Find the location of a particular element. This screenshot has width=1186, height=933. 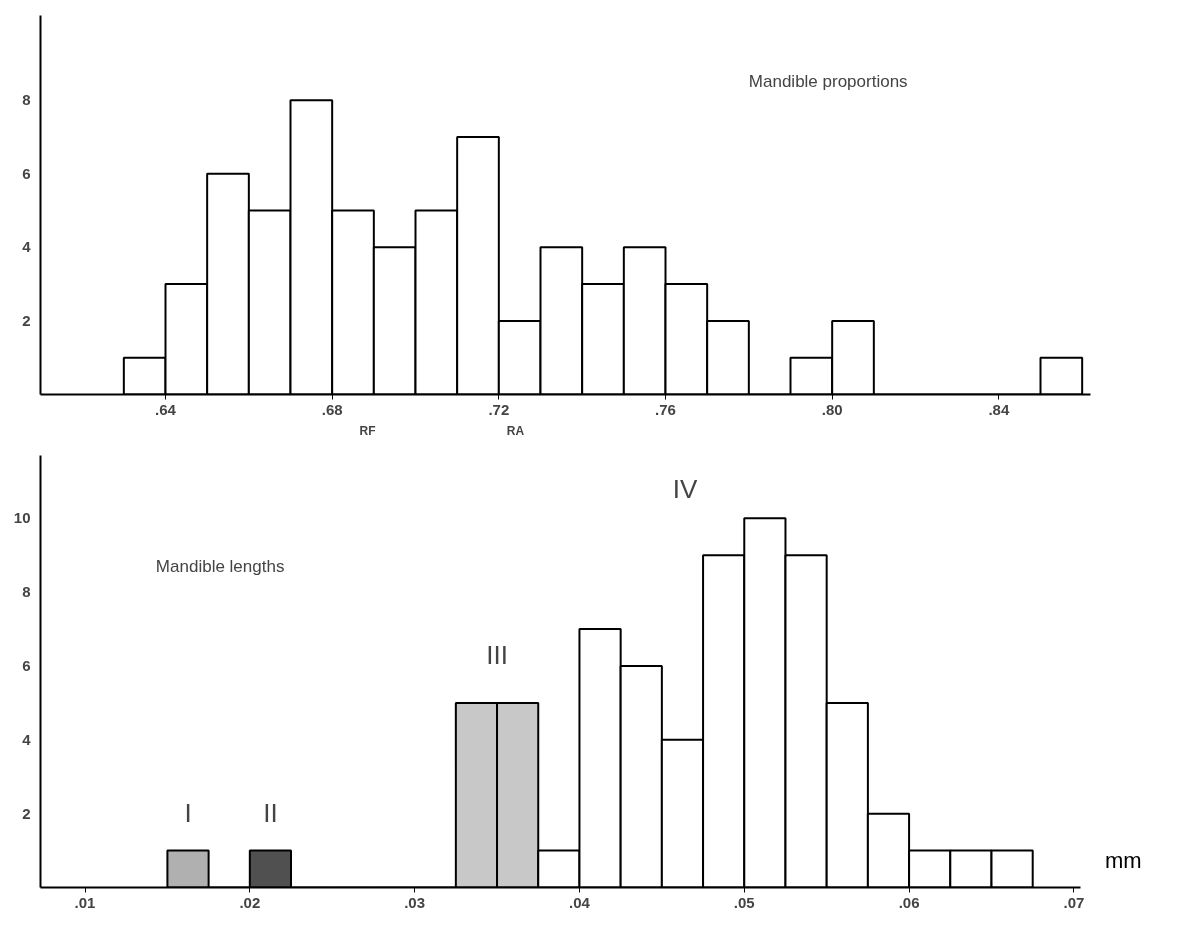

x-axis-title: mm is located at coordinates (1123, 861).